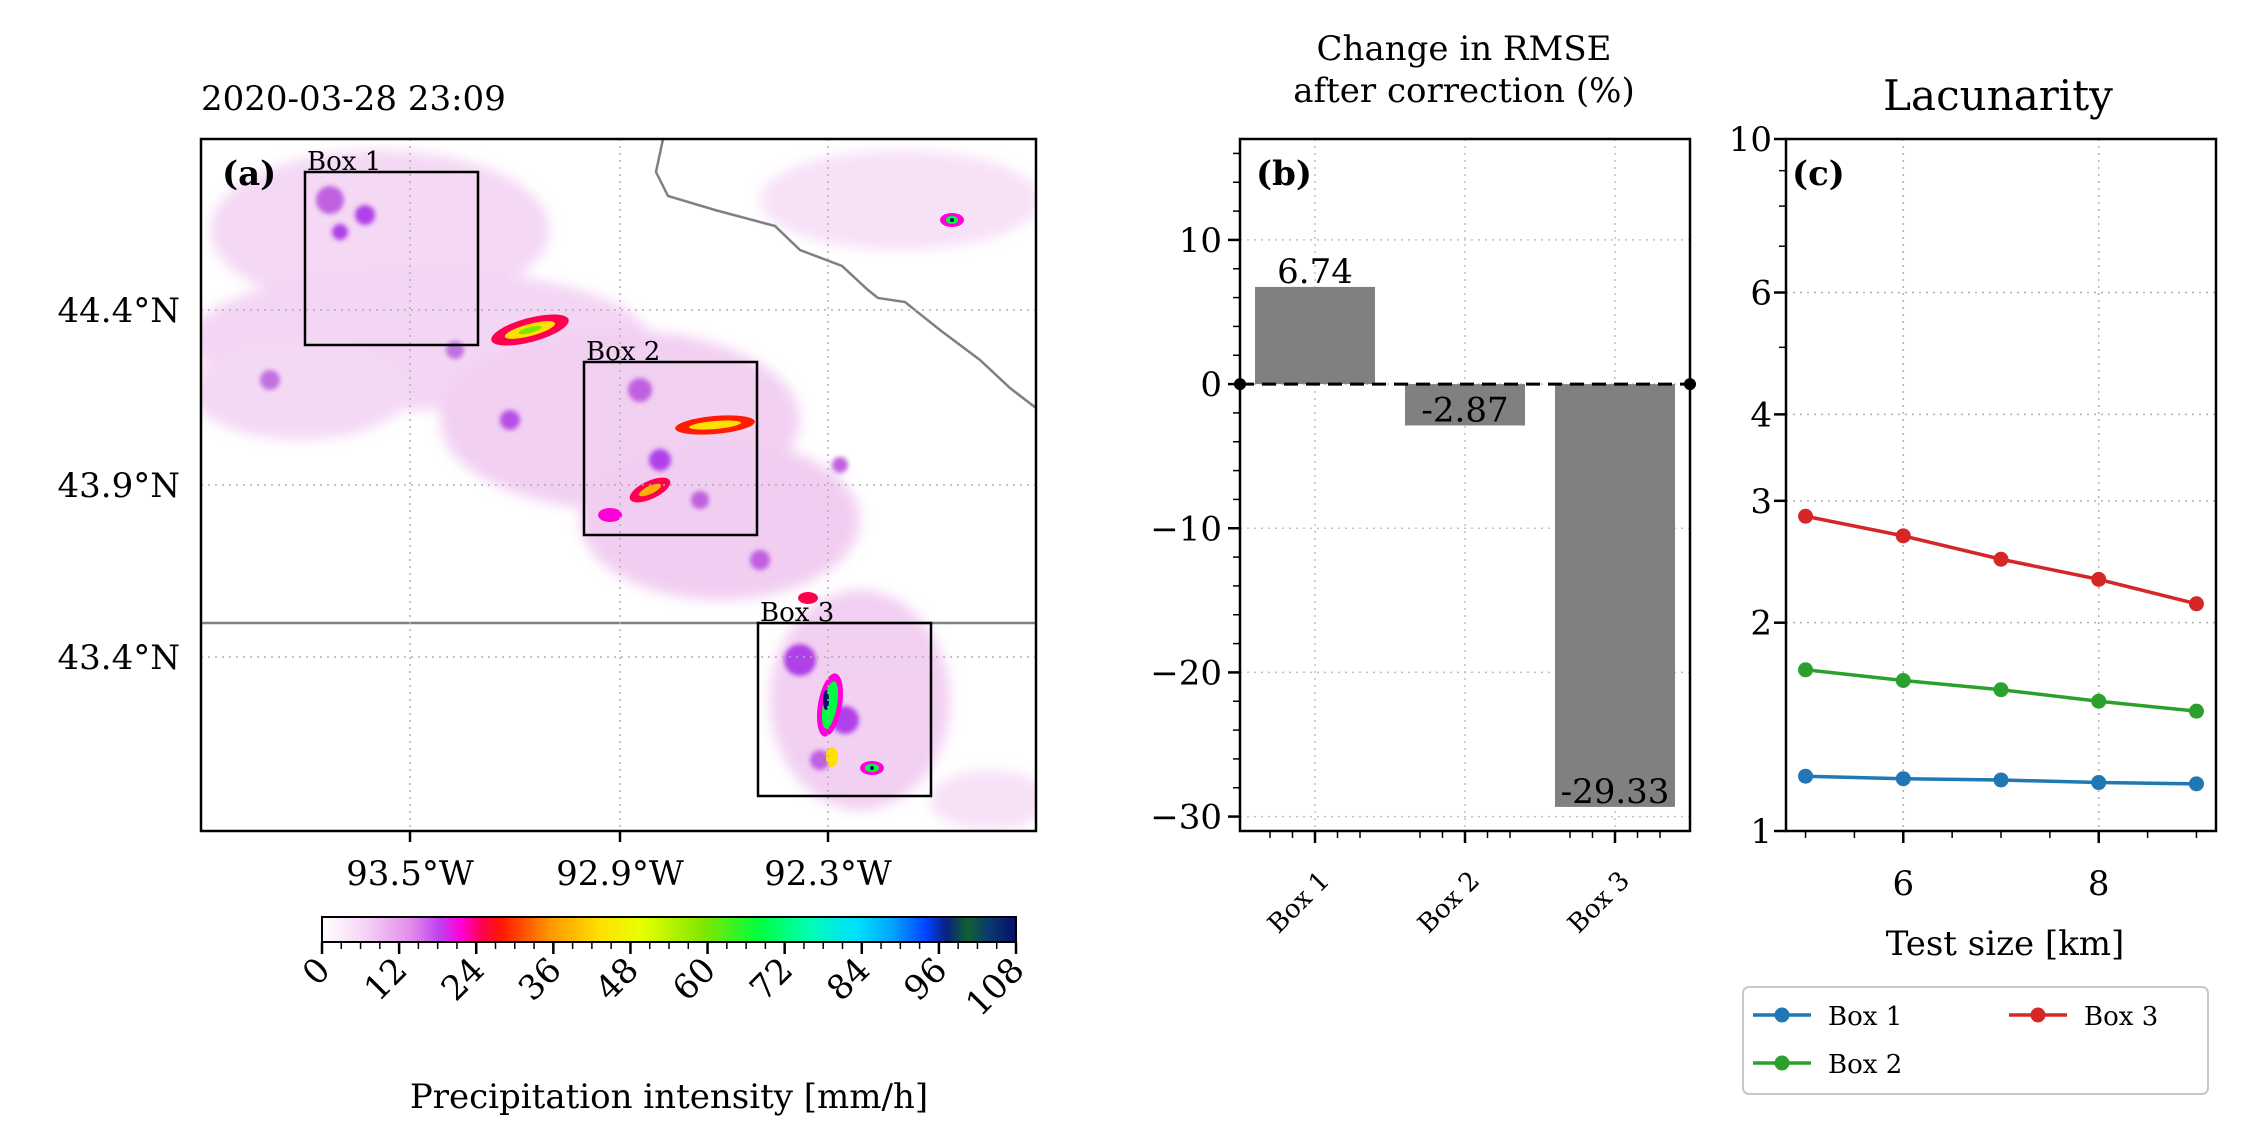 The width and height of the screenshot is (2253, 1148). Describe the element at coordinates (463, 979) in the screenshot. I see `colorbar-tick-label: 24` at that location.